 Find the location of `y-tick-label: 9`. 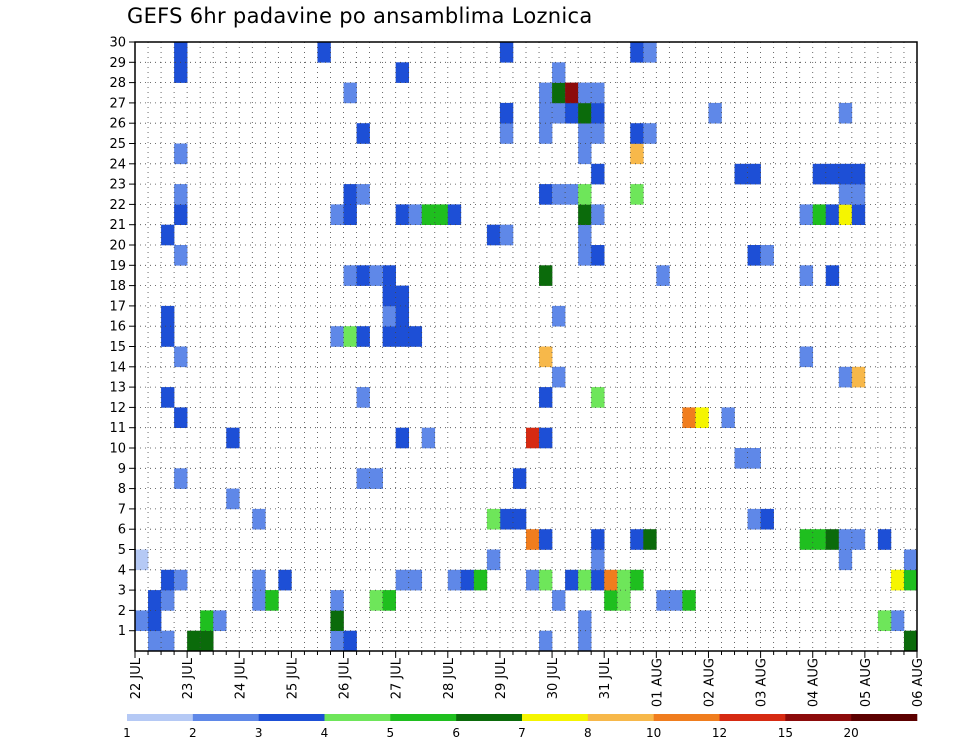

y-tick-label: 9 is located at coordinates (122, 469).